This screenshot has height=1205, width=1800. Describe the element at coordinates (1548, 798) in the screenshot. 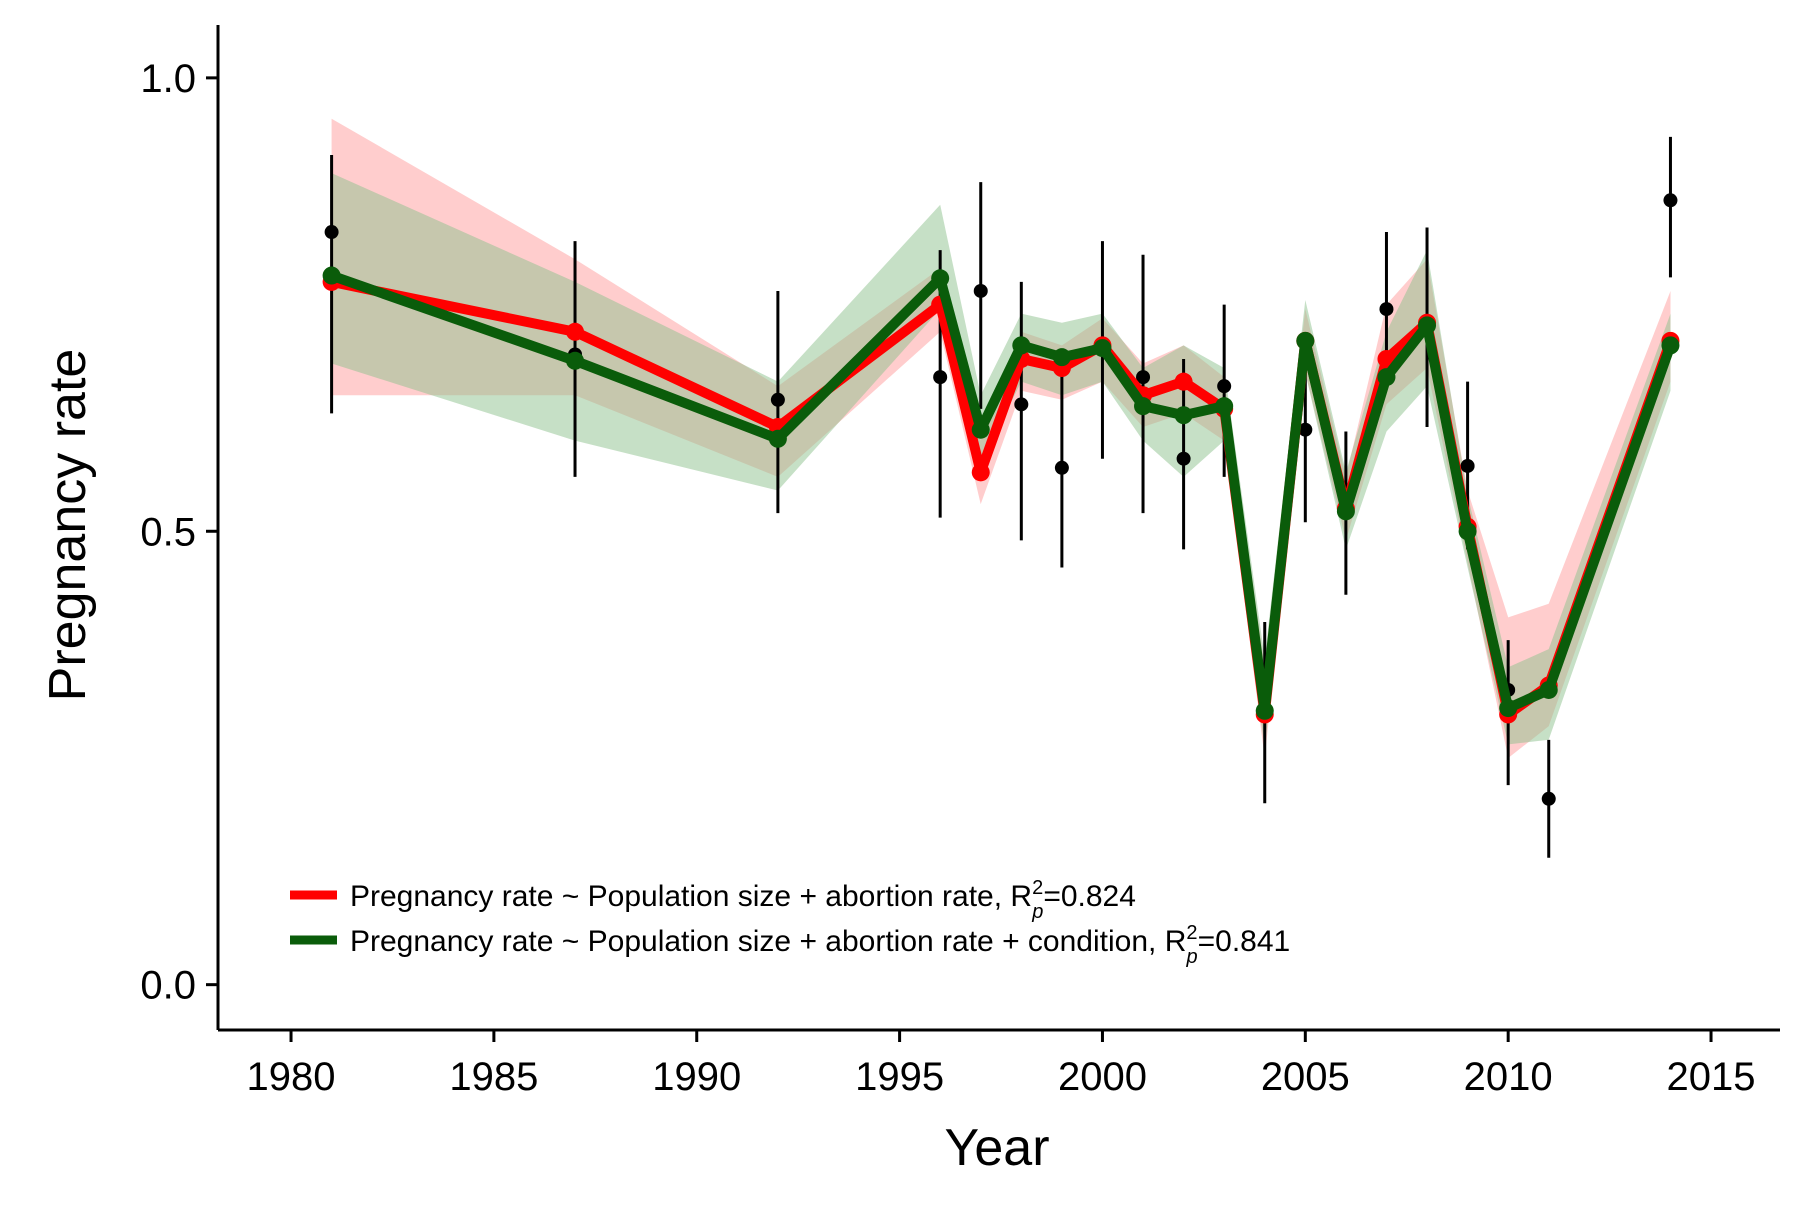

I see `observed-point-2011` at that location.